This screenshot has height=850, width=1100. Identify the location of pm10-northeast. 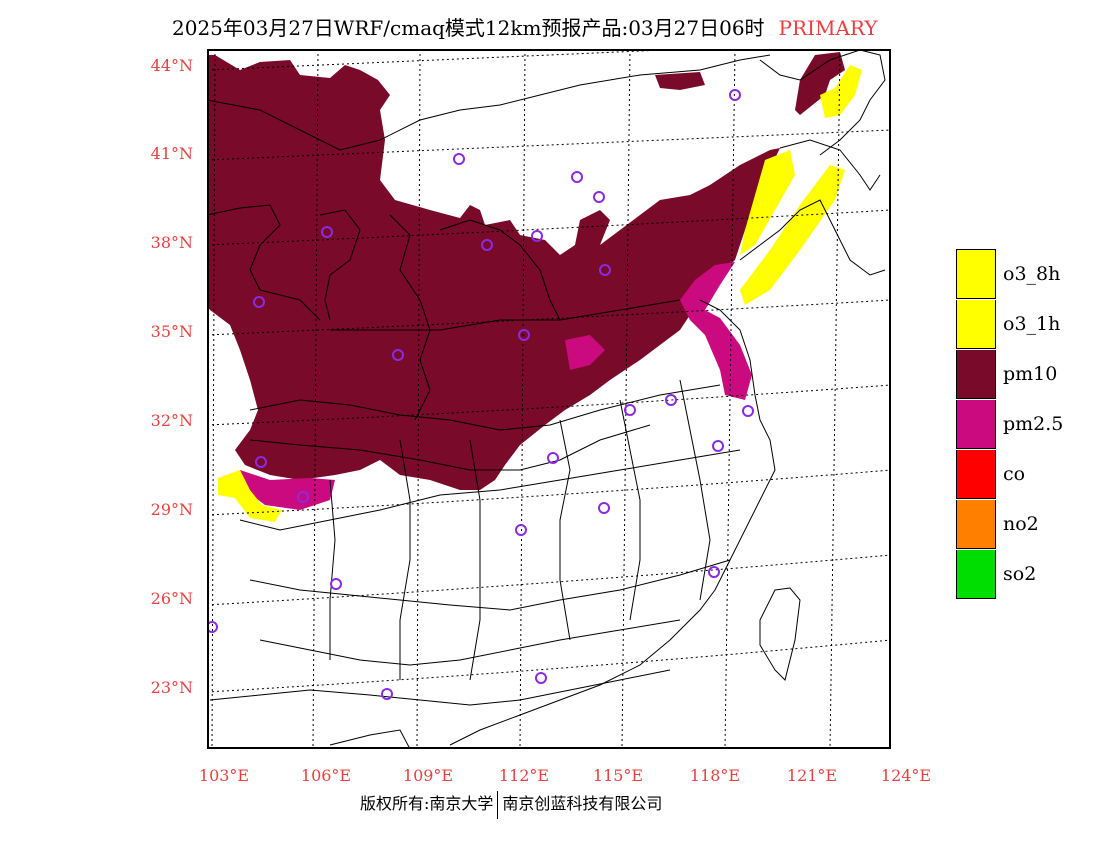
(820, 83).